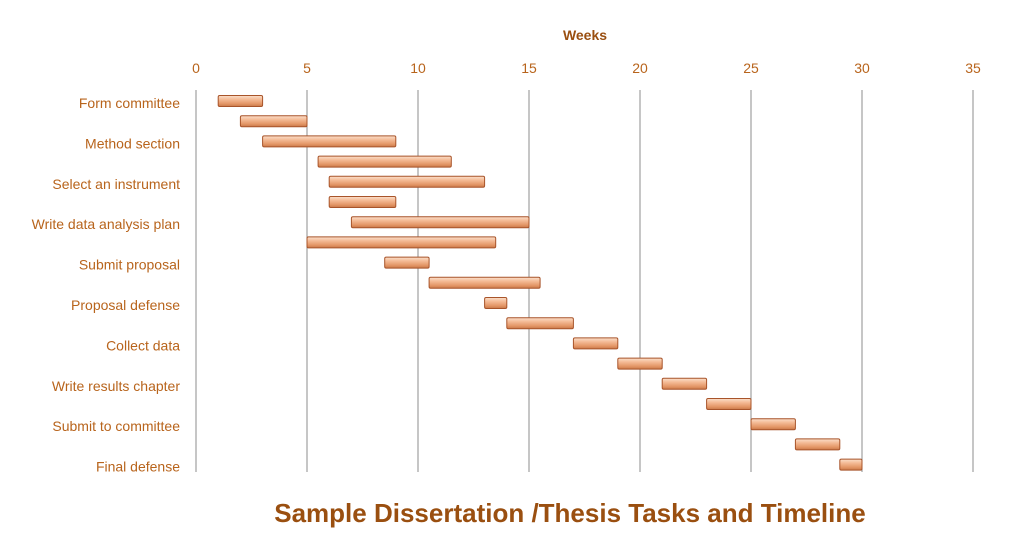 The height and width of the screenshot is (545, 1024). What do you see at coordinates (132, 143) in the screenshot?
I see `category-label: Method section` at bounding box center [132, 143].